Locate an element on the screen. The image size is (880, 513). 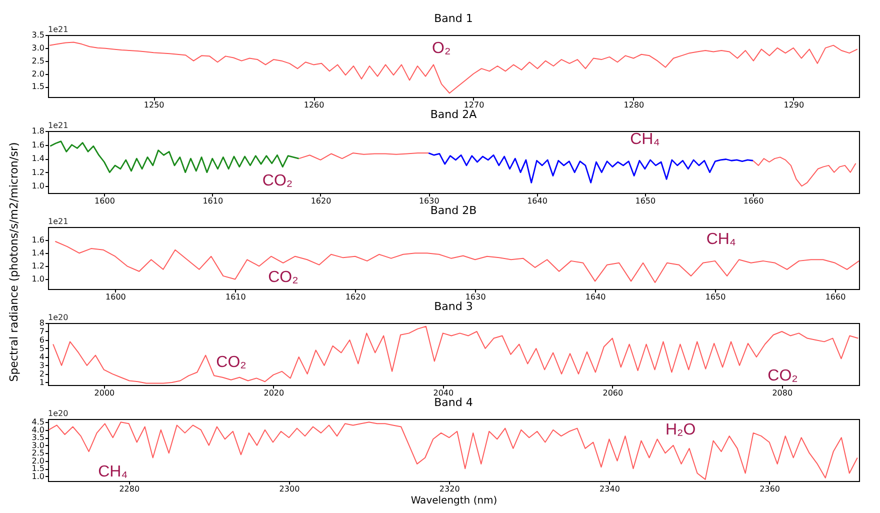
annotation: O₂ is located at coordinates (441, 49).